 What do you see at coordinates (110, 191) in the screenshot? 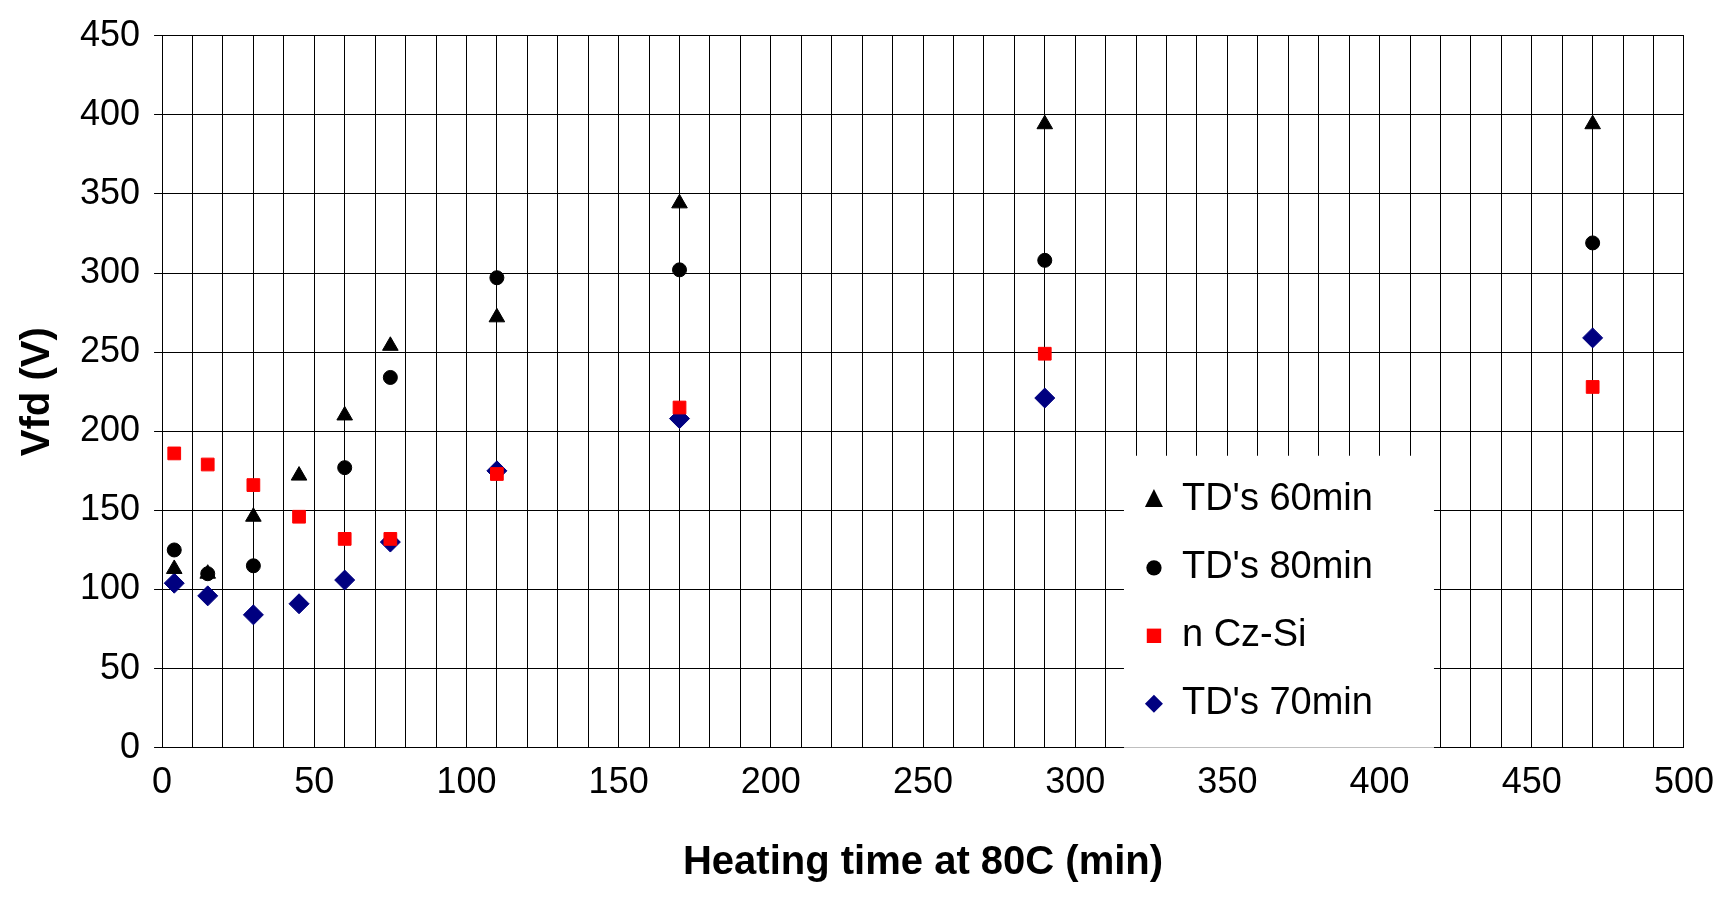
I see `y-tick-label: 350` at bounding box center [110, 191].